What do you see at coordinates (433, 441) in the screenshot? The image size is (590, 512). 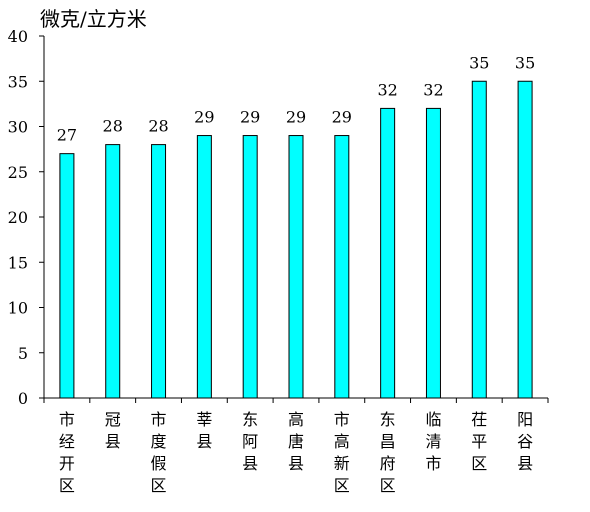 I see `category-label: 临清市` at bounding box center [433, 441].